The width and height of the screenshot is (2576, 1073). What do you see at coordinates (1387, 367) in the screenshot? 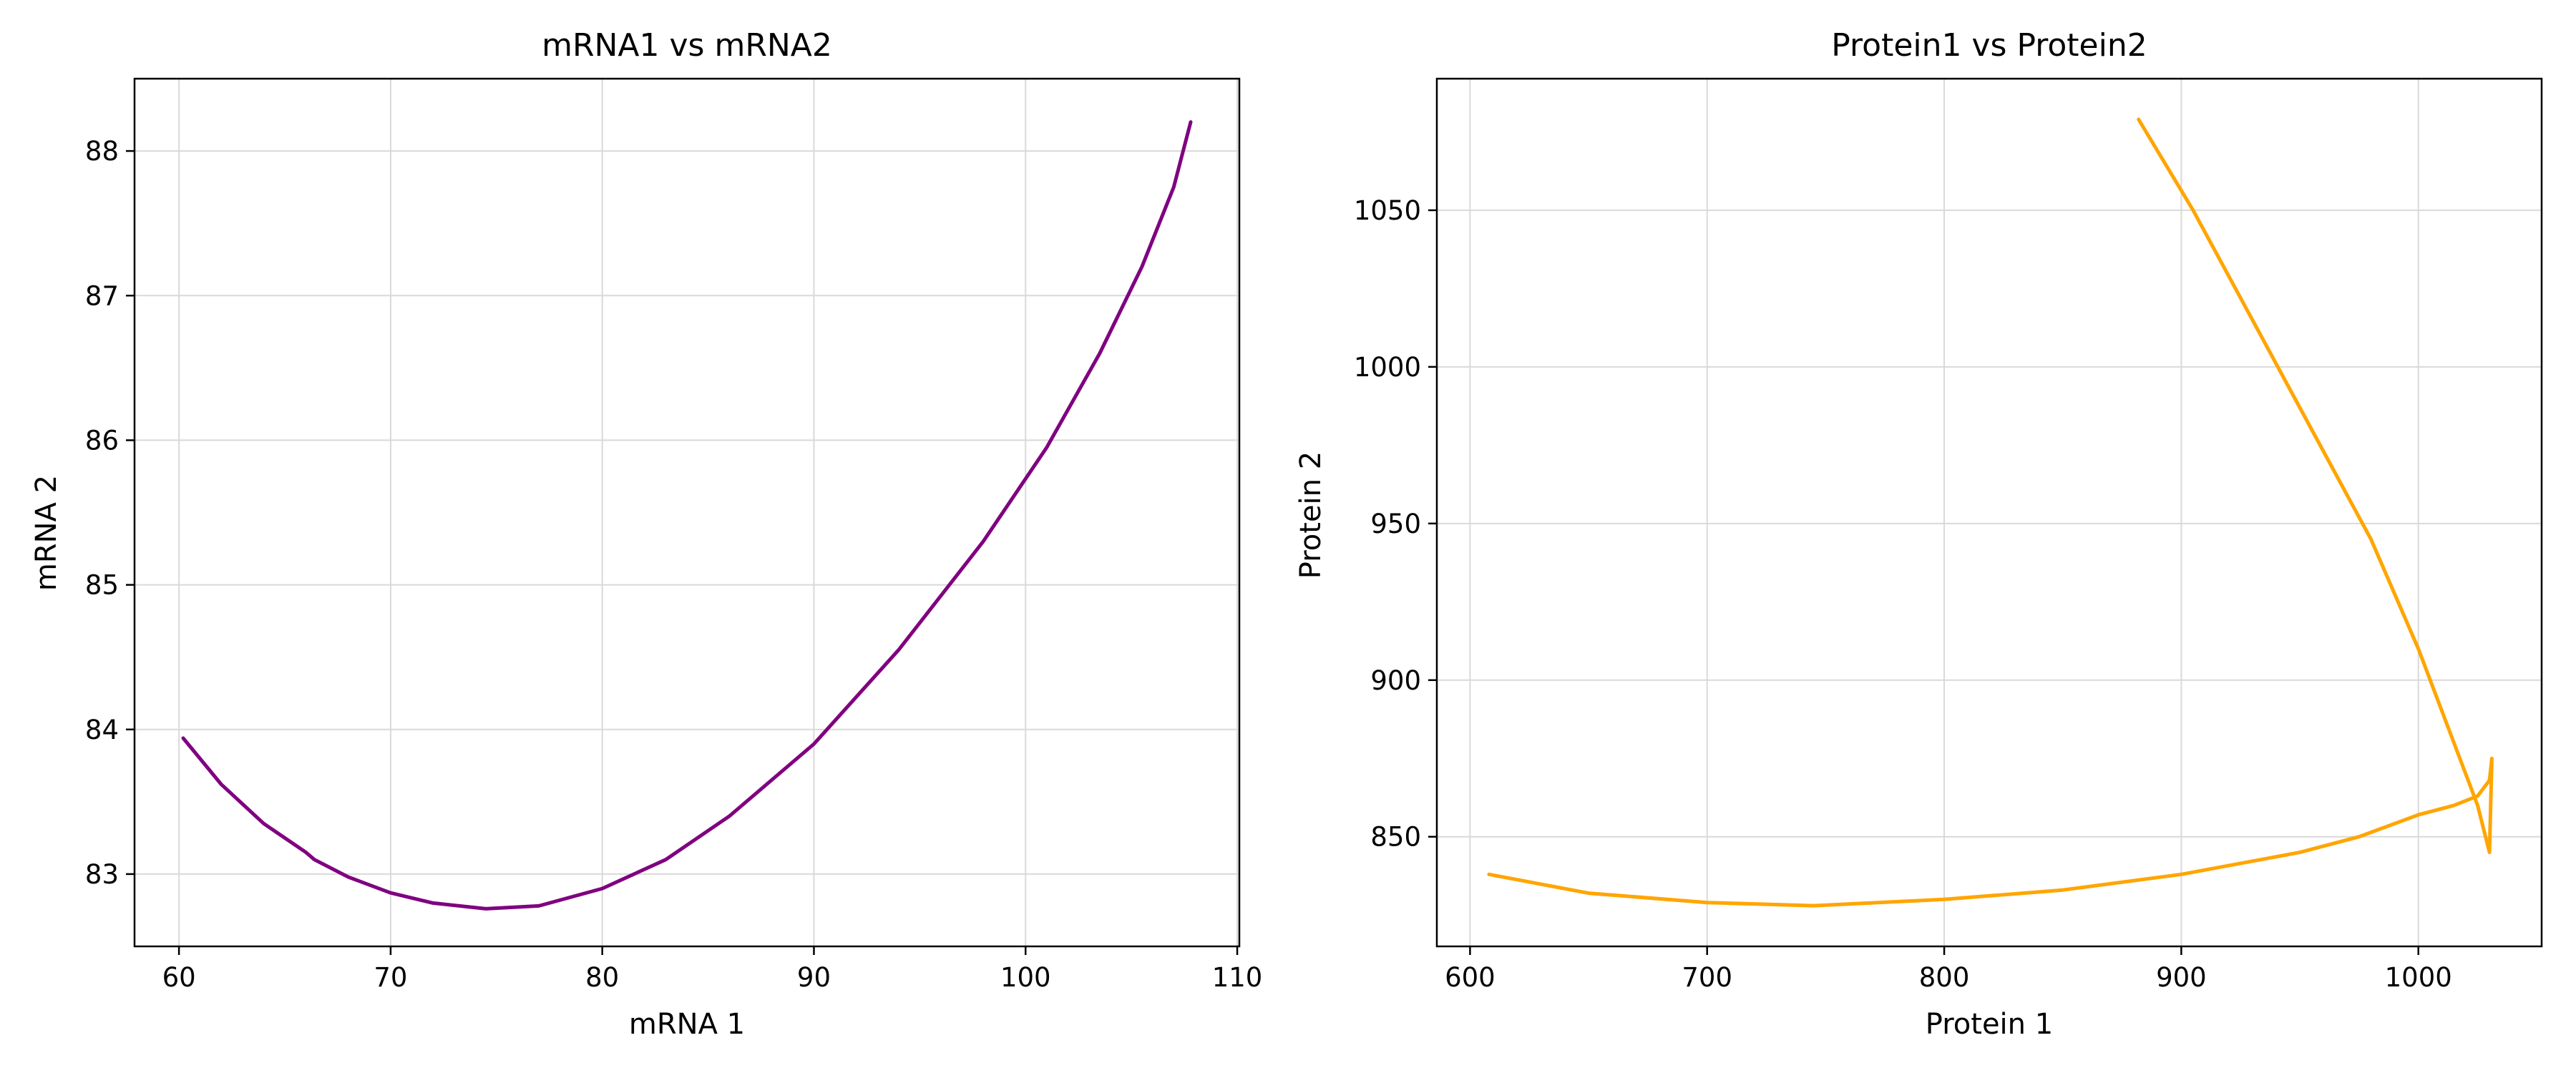
I see `y-tick-label: 1000` at bounding box center [1387, 367].